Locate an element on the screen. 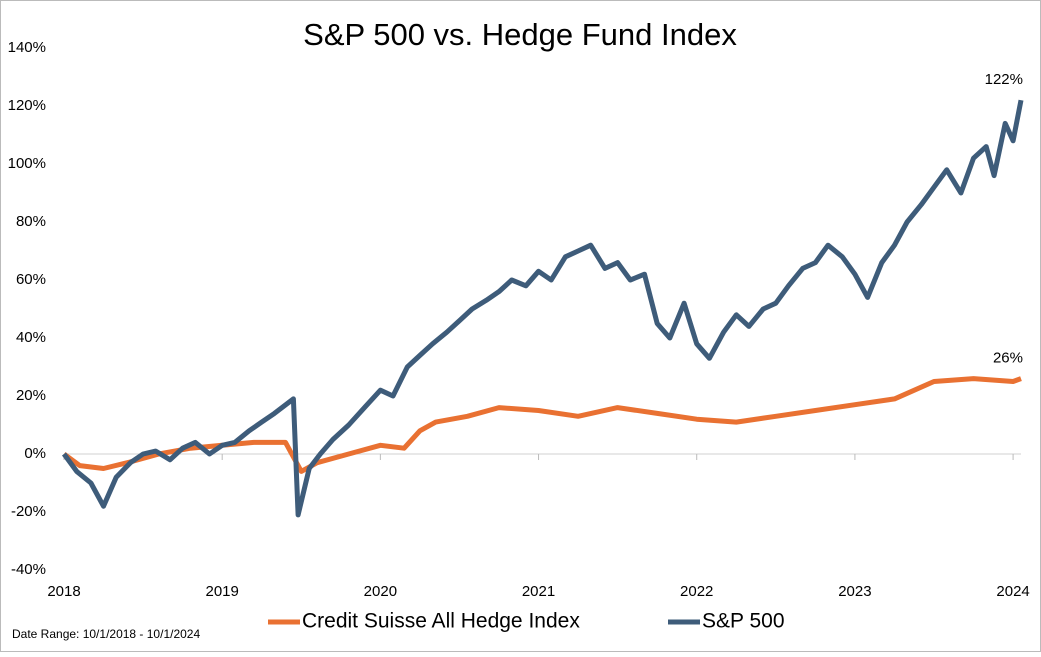 This screenshot has width=1041, height=657. end-label: 122% is located at coordinates (1004, 79).